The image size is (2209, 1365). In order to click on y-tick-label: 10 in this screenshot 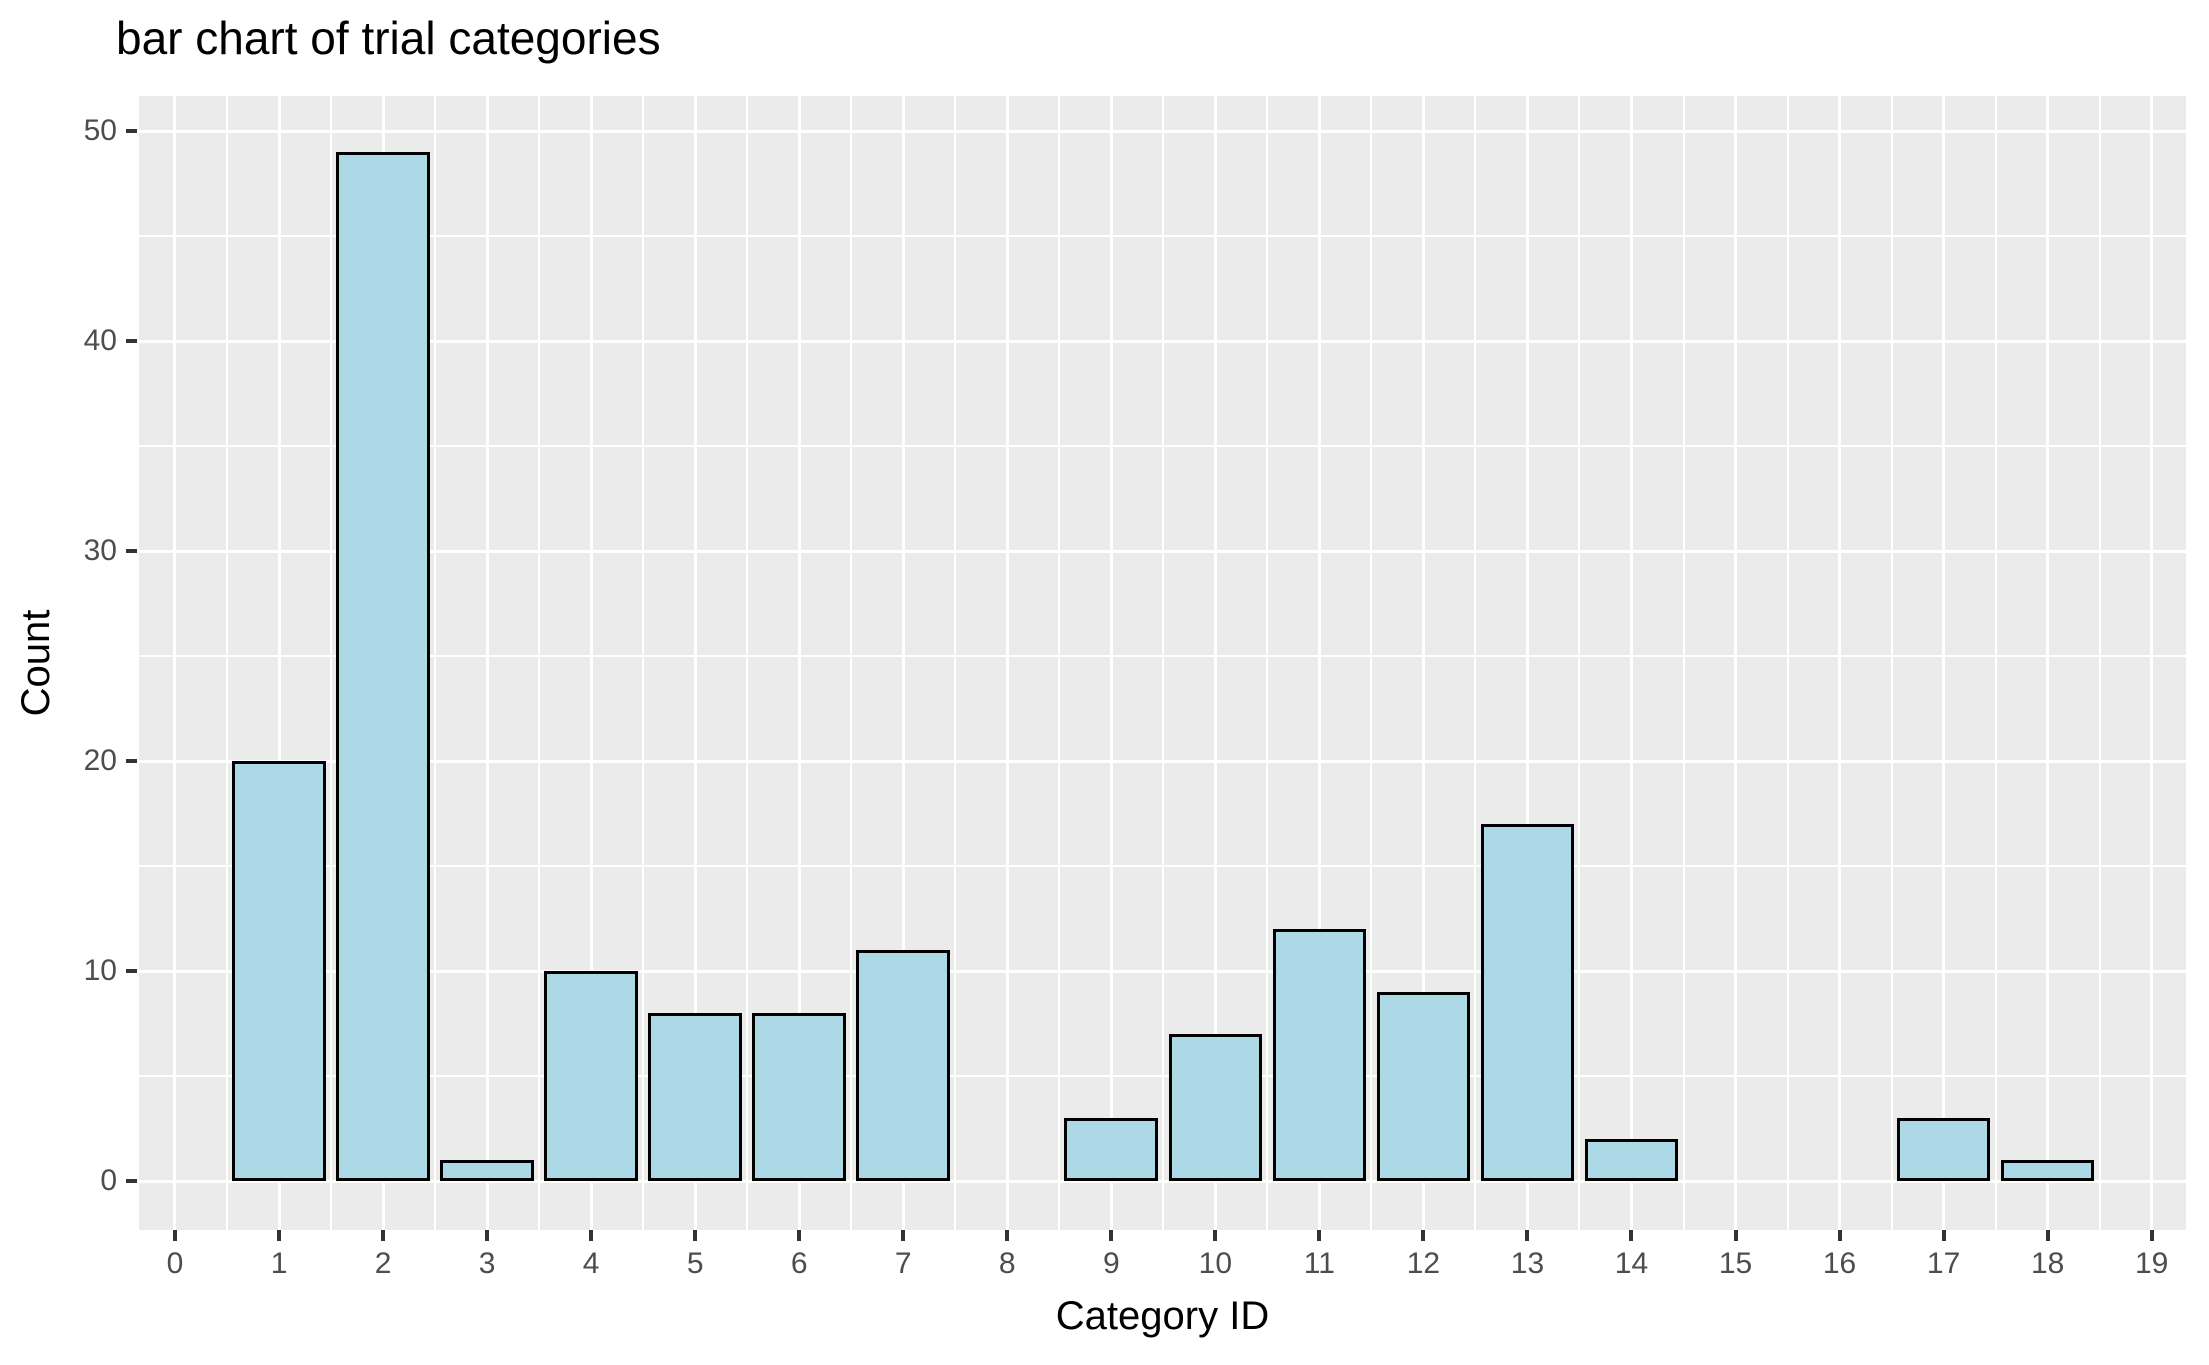, I will do `click(100, 970)`.